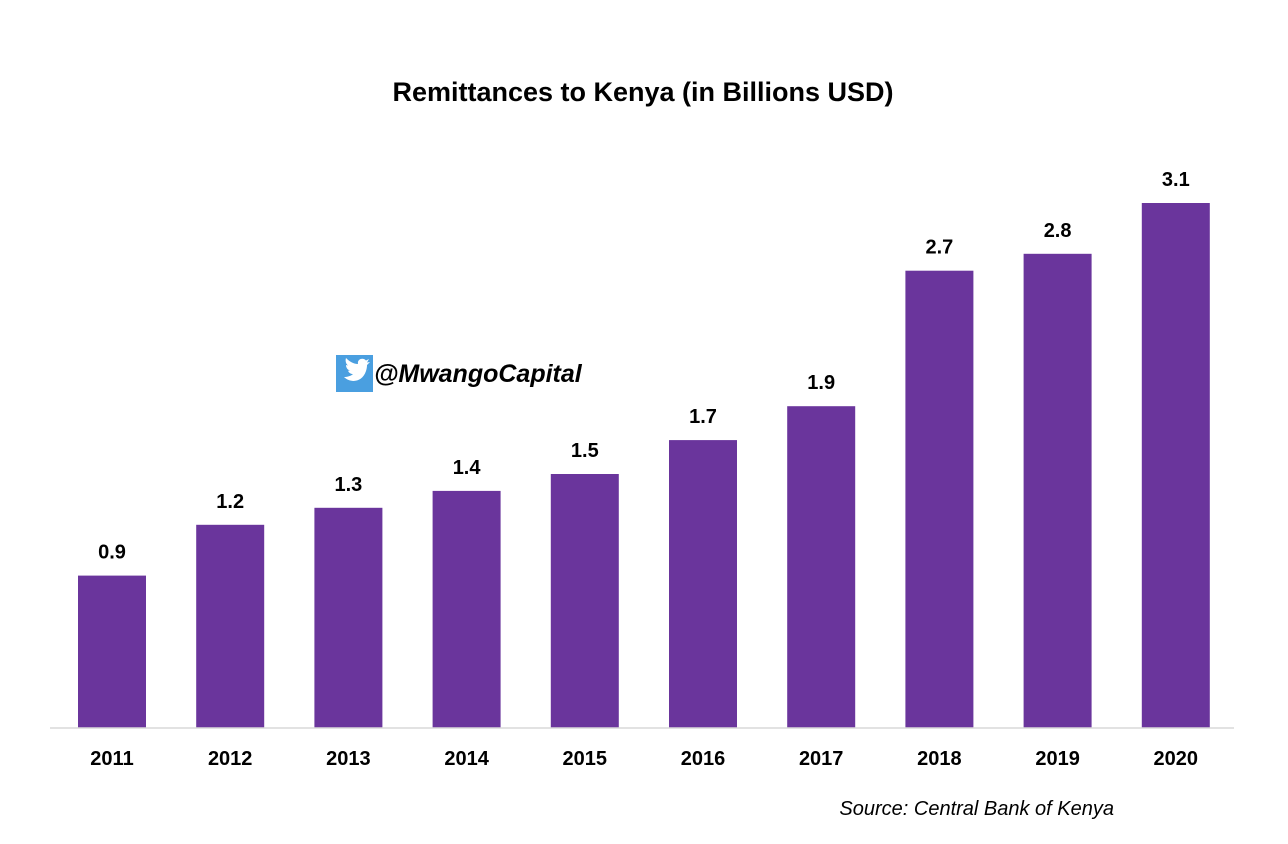 This screenshot has width=1288, height=844. I want to click on x-tick-label-2013: 2013, so click(348, 759).